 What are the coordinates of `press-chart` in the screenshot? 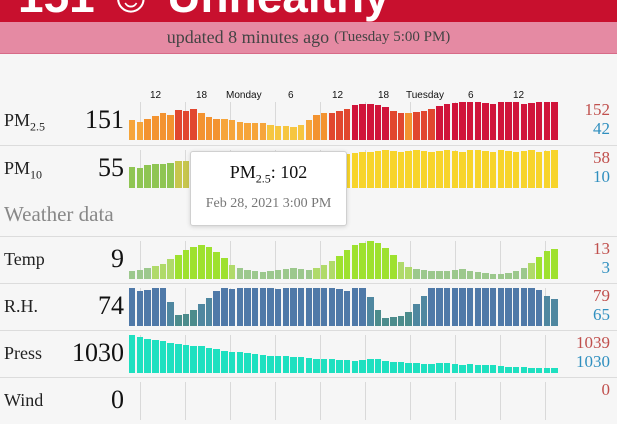 It's located at (343, 354).